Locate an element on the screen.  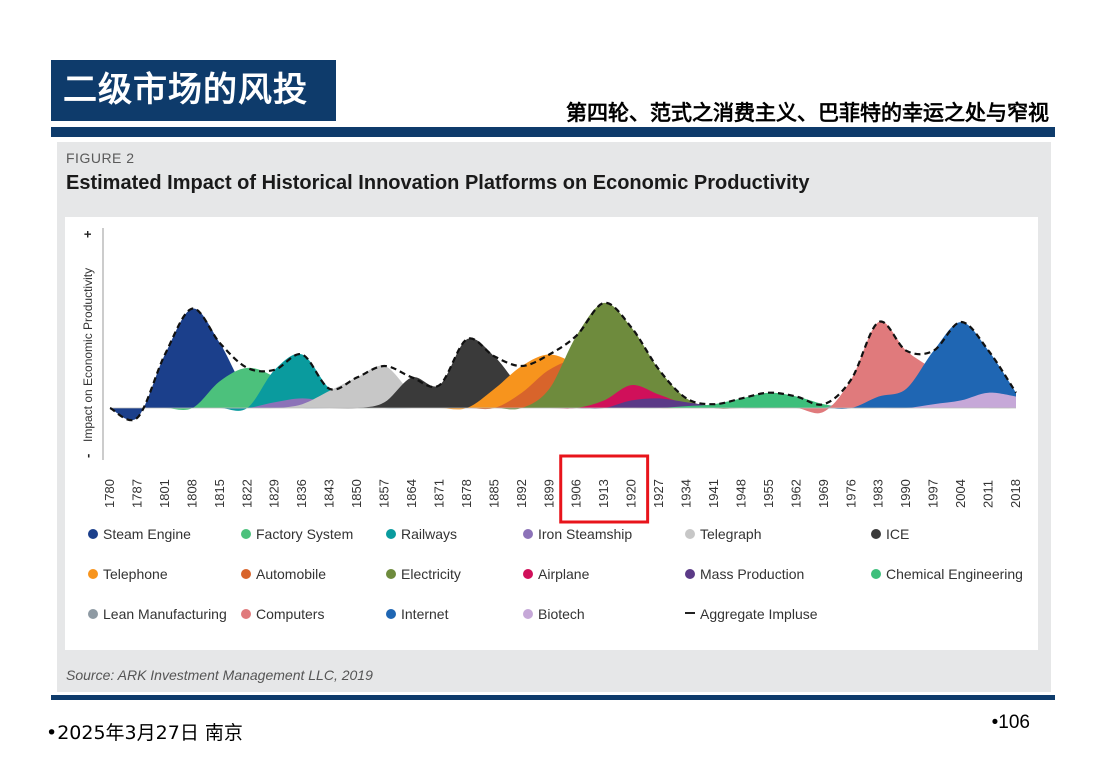
aggregate-line is located at coordinates (563, 361).